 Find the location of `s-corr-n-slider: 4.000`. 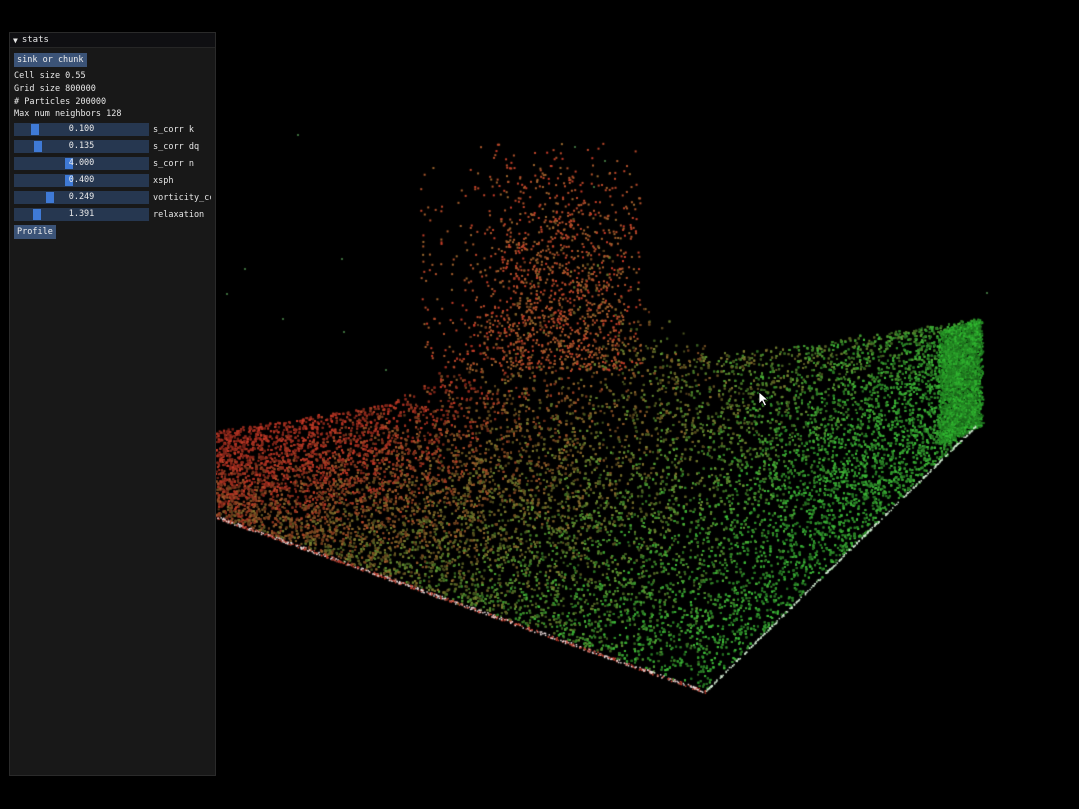

s-corr-n-slider: 4.000 is located at coordinates (81, 164).